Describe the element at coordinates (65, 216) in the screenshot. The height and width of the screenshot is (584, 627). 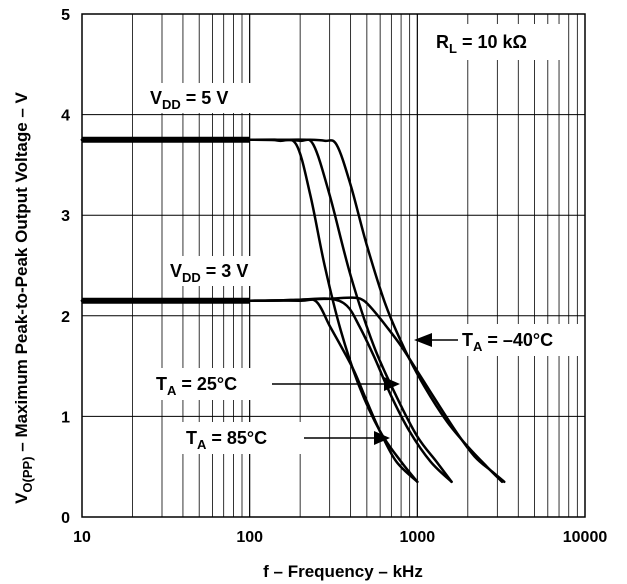
I see `y-tick-label: 3` at that location.